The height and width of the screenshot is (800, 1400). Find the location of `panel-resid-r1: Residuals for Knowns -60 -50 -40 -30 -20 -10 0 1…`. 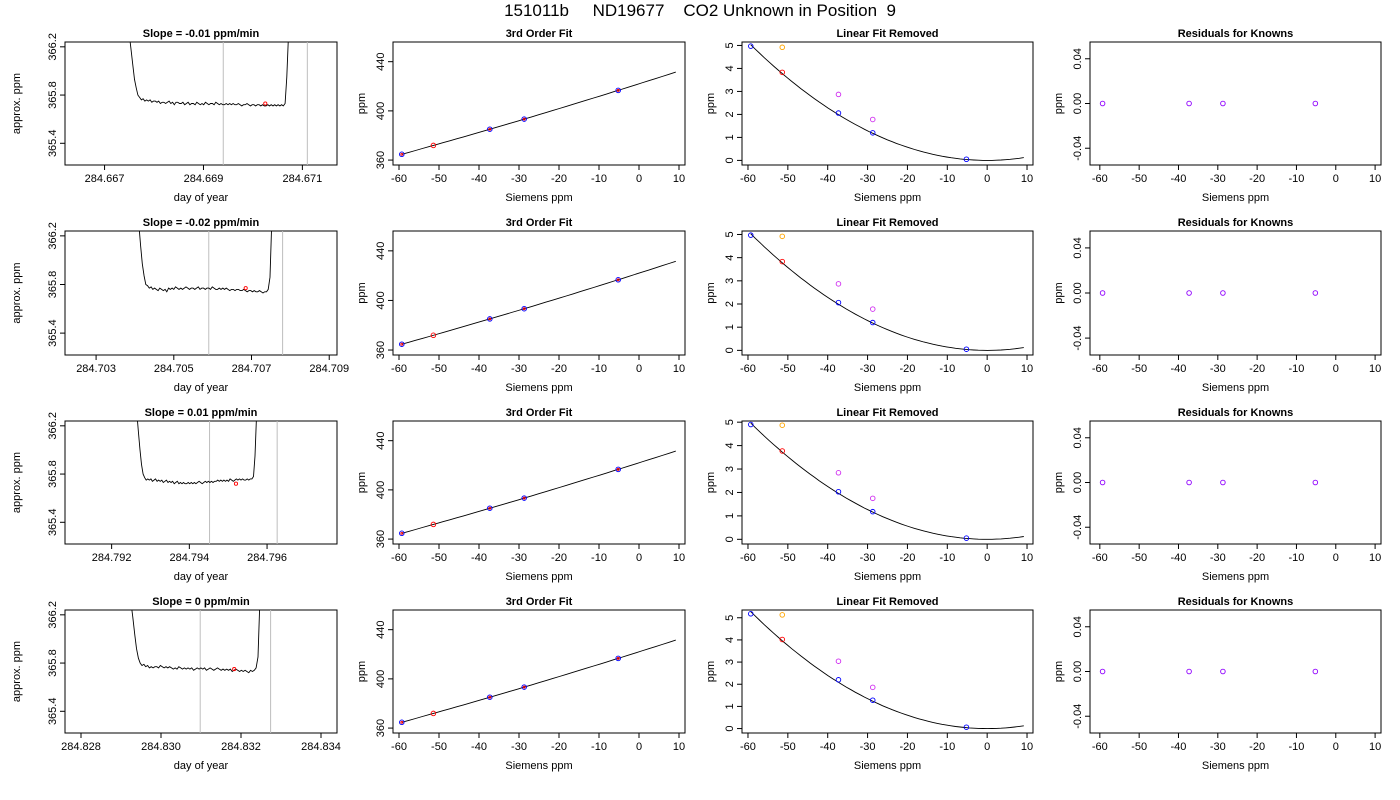

panel-resid-r1: Residuals for Knowns -60 -50 -40 -30 -20 -10 0 1… is located at coordinates (1217, 116).